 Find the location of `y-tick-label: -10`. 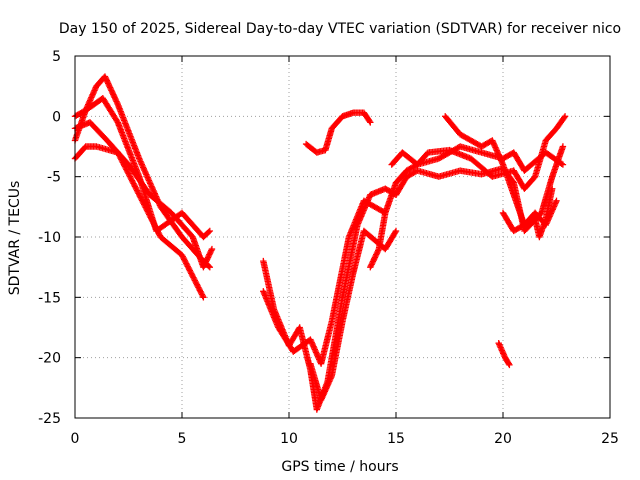

y-tick-label: -10 is located at coordinates (49, 238).